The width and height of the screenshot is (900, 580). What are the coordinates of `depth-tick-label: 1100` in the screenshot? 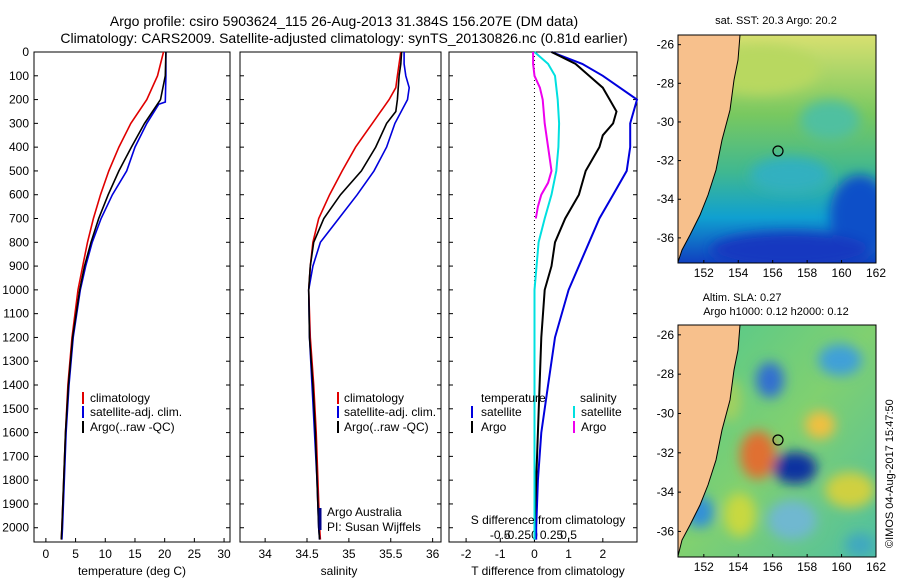 It's located at (16, 314).